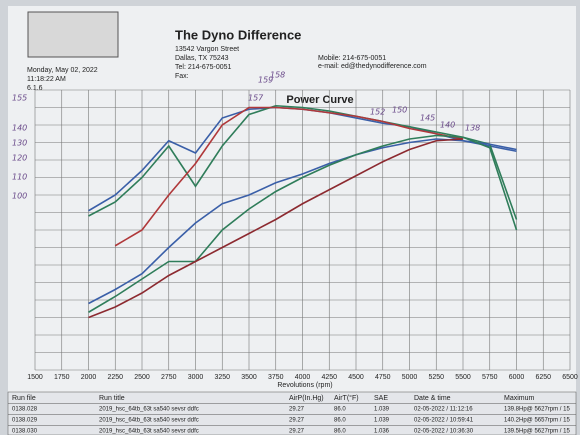 This screenshot has height=435, width=580. I want to click on x-tick-label: 3250, so click(222, 377).